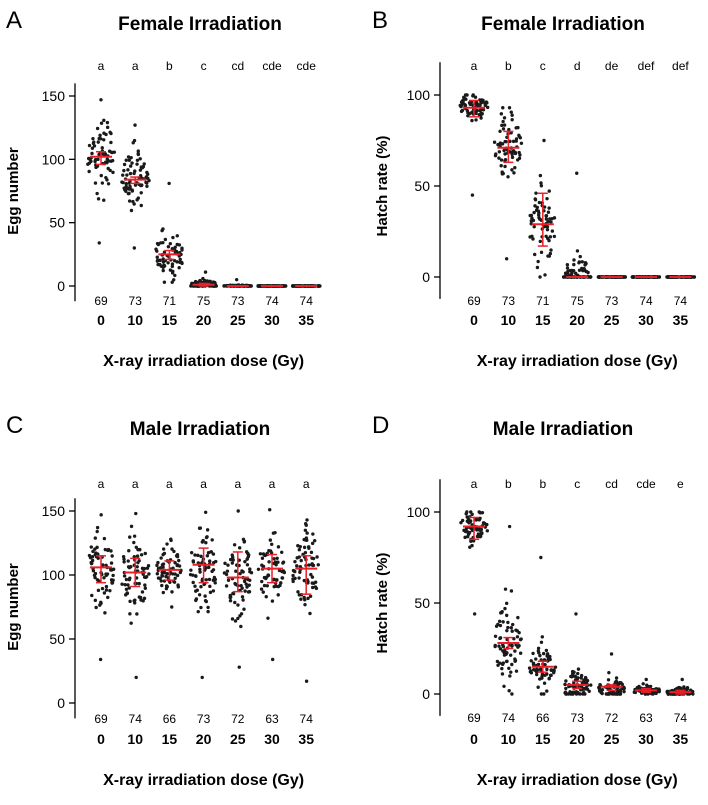 This screenshot has width=708, height=805. Describe the element at coordinates (101, 739) in the screenshot. I see `x-tick-label: 0` at that location.